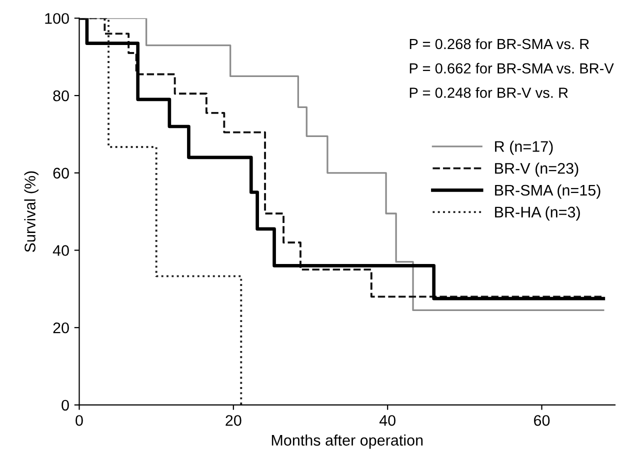  I want to click on y-tick-label: 20, so click(61, 328).